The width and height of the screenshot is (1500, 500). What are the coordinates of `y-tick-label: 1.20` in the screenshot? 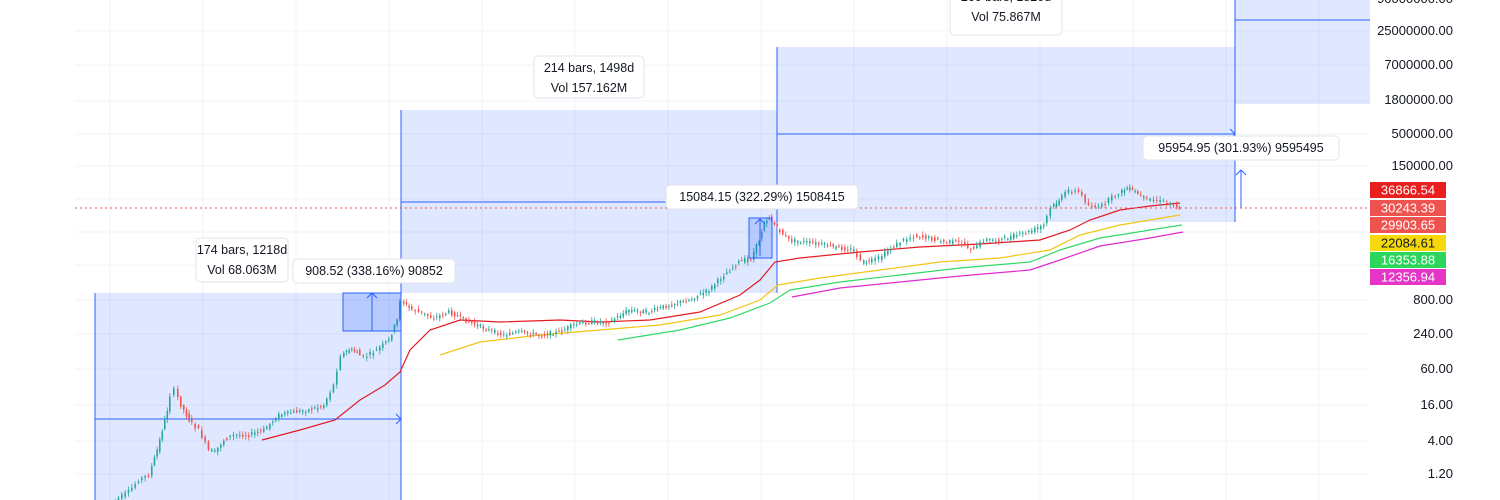 It's located at (1440, 473).